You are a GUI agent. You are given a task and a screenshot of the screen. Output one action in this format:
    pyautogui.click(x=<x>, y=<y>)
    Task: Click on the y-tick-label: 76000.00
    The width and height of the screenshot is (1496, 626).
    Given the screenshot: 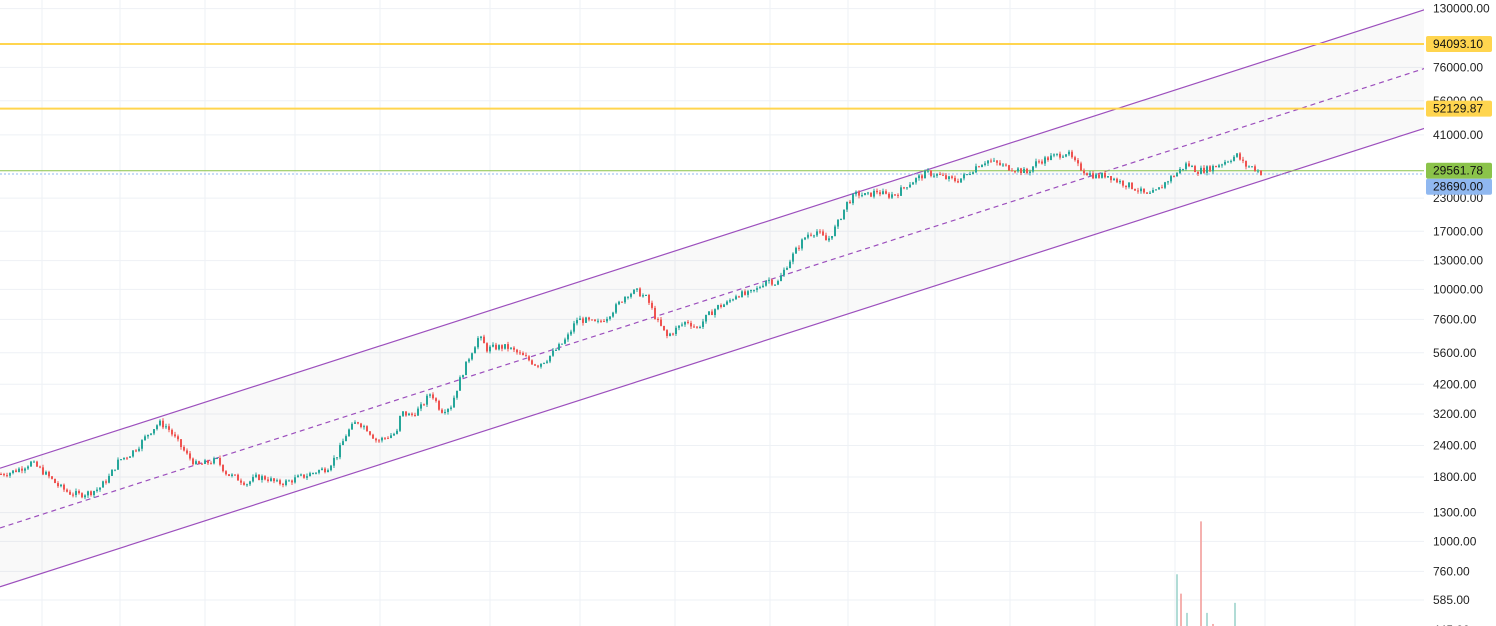 What is the action you would take?
    pyautogui.click(x=1458, y=67)
    